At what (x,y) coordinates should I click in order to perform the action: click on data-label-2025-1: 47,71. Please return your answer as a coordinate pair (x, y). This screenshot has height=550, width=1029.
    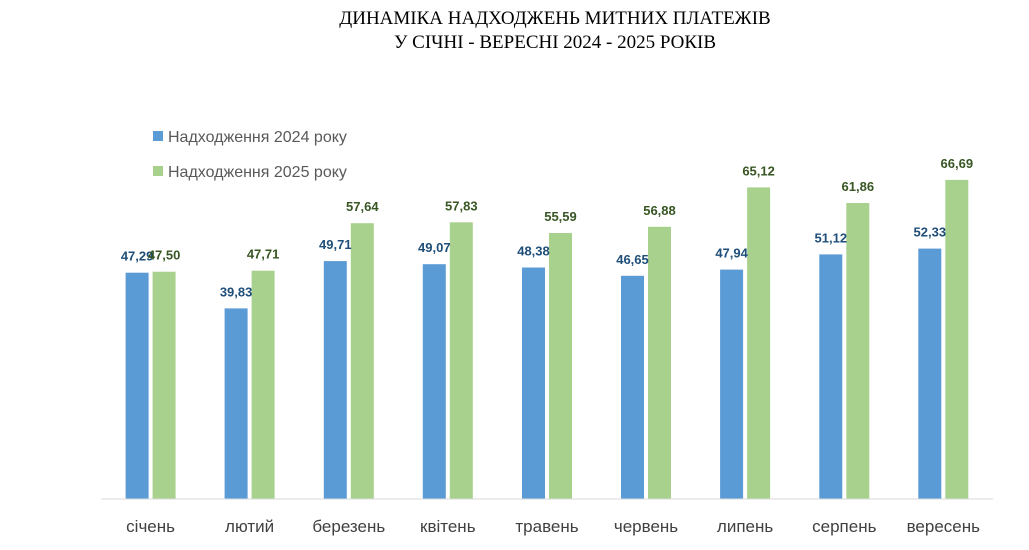
    Looking at the image, I should click on (263, 254).